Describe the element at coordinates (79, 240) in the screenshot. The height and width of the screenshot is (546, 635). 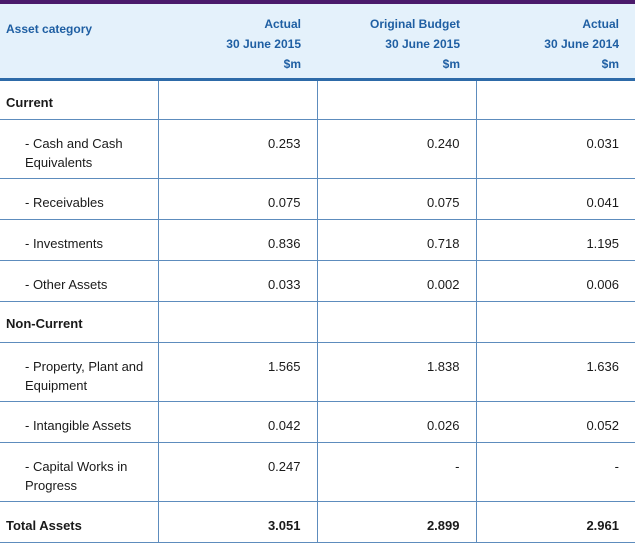
I see `row-label: - Investments` at that location.